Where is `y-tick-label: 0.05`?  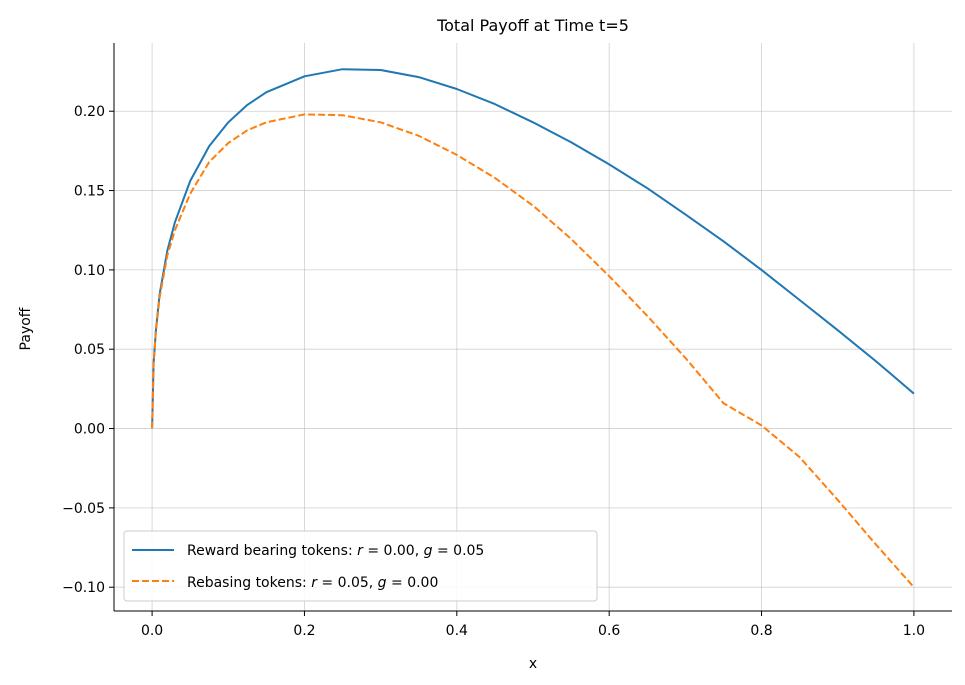
y-tick-label: 0.05 is located at coordinates (89, 350).